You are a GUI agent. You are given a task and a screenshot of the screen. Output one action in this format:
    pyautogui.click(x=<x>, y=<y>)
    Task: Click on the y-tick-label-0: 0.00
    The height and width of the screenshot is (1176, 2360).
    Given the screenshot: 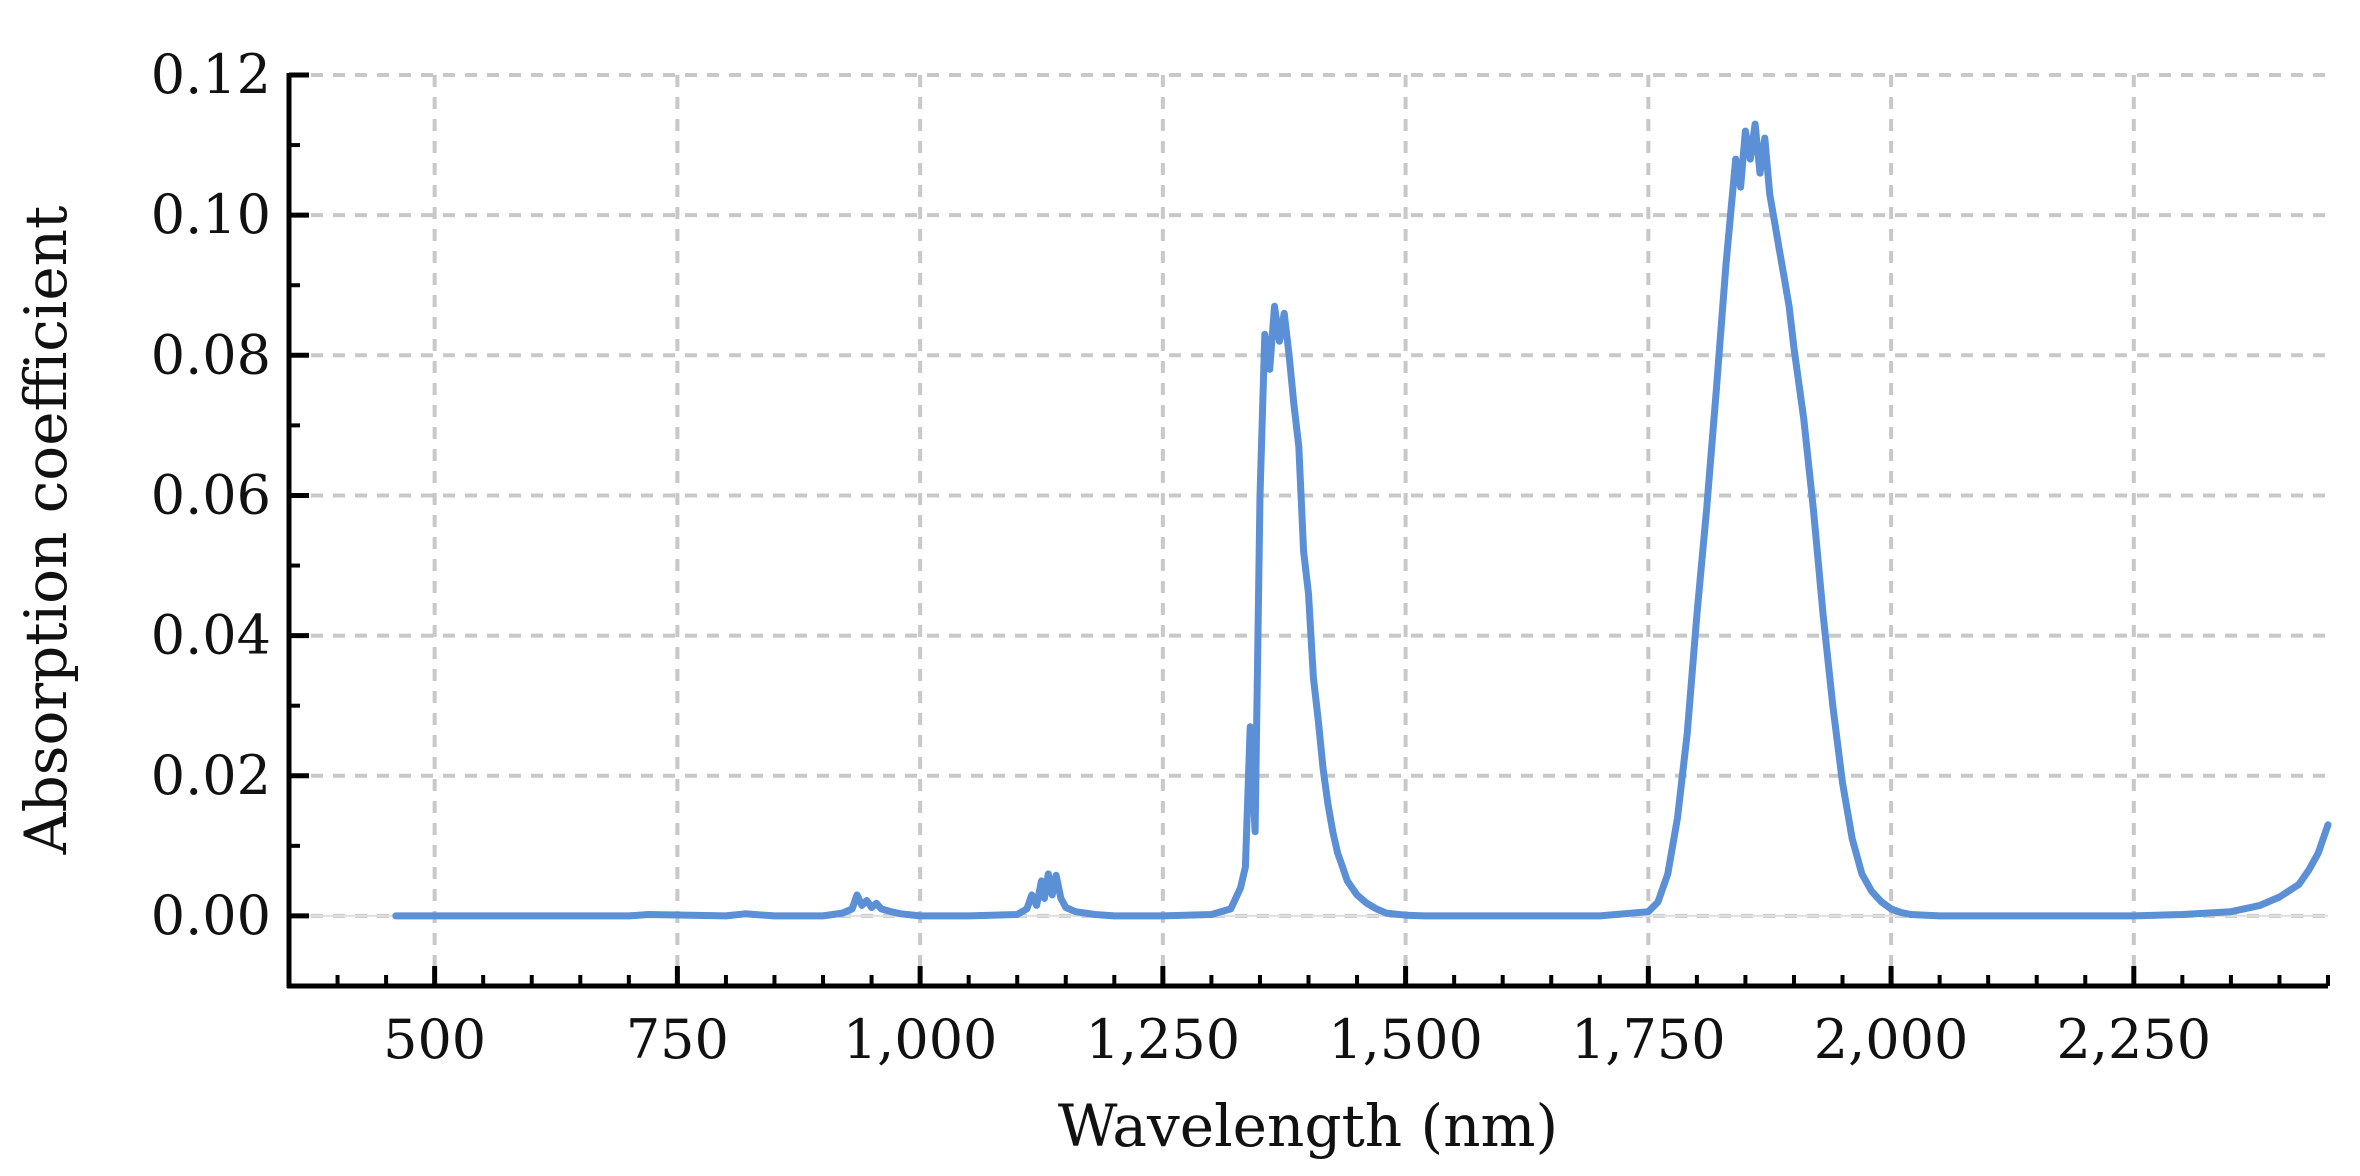 What is the action you would take?
    pyautogui.click(x=211, y=915)
    